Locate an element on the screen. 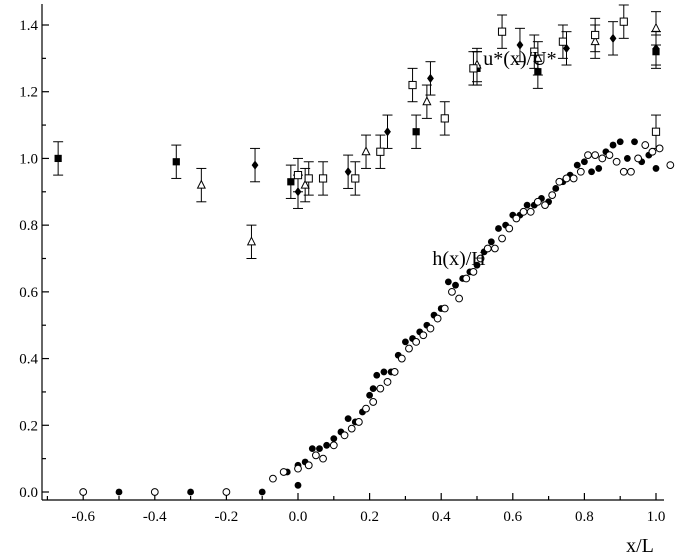 This screenshot has width=688, height=558. y-tick-label: 1.4 is located at coordinates (28, 26).